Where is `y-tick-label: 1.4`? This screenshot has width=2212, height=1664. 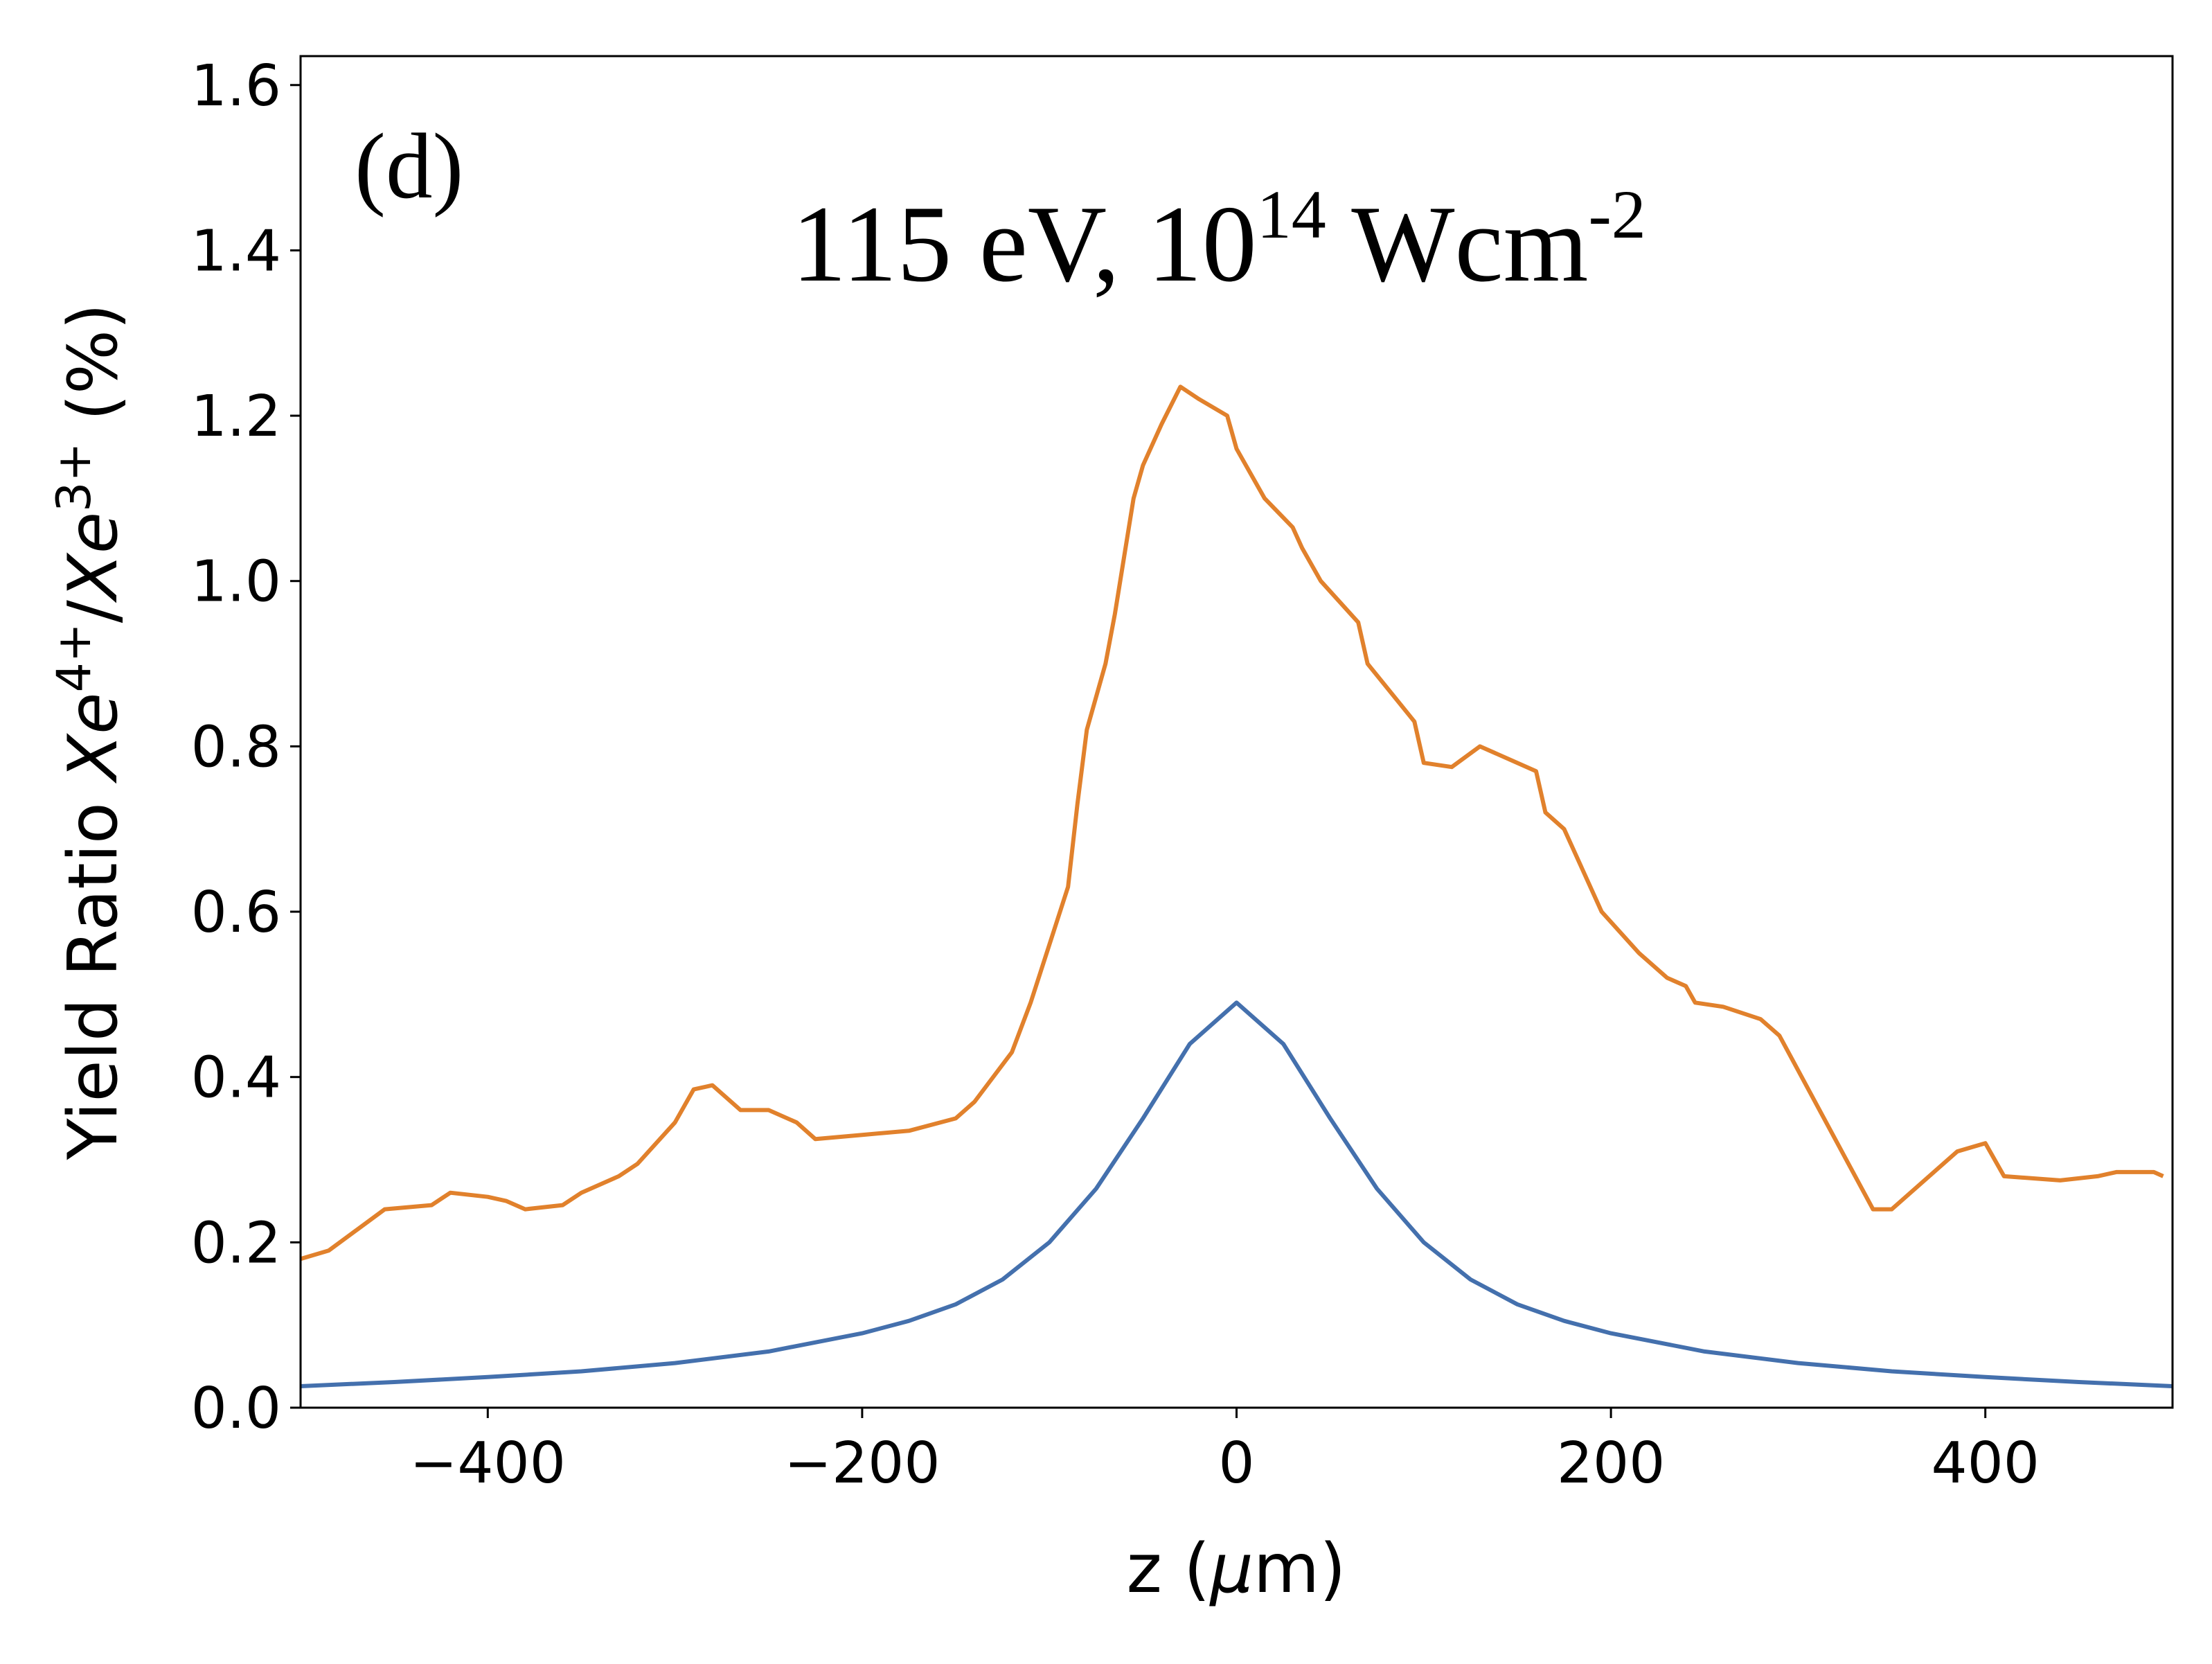
y-tick-label: 1.4 is located at coordinates (236, 251).